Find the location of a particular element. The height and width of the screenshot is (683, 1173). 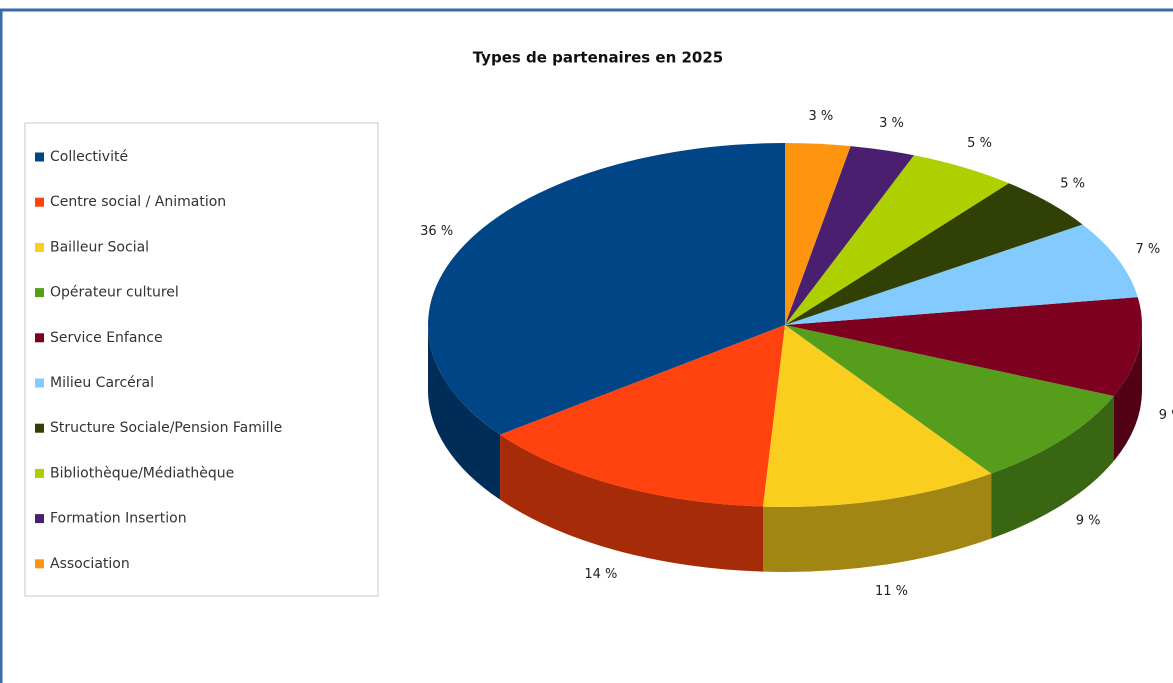

legend-label: Association is located at coordinates (90, 564).